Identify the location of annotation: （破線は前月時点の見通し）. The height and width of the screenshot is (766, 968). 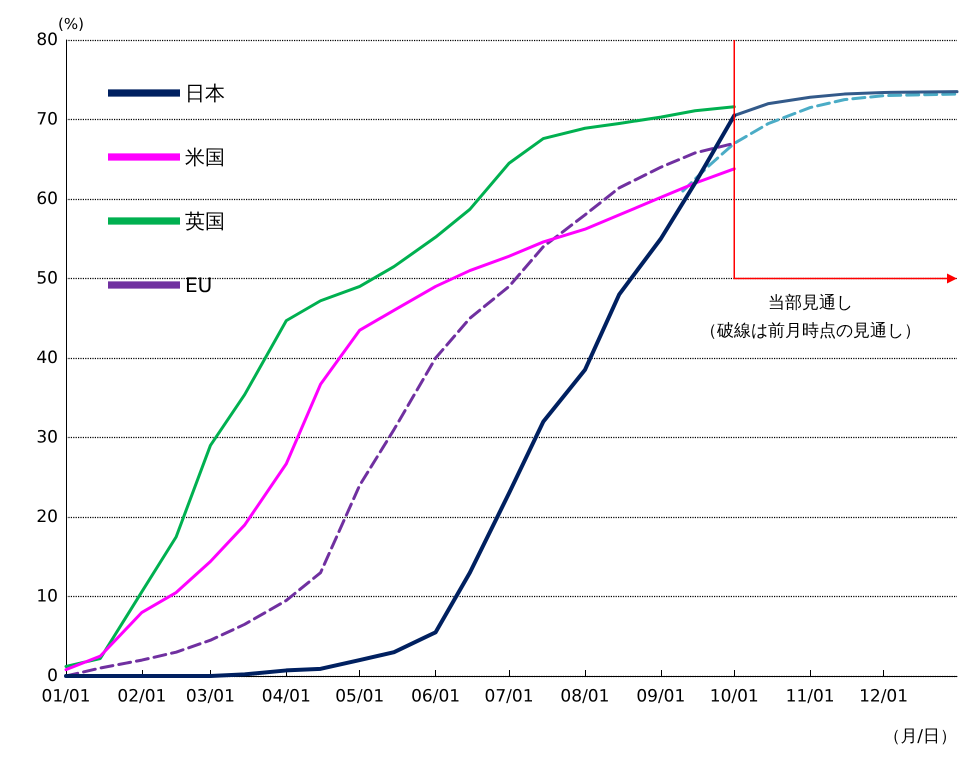
(810, 331).